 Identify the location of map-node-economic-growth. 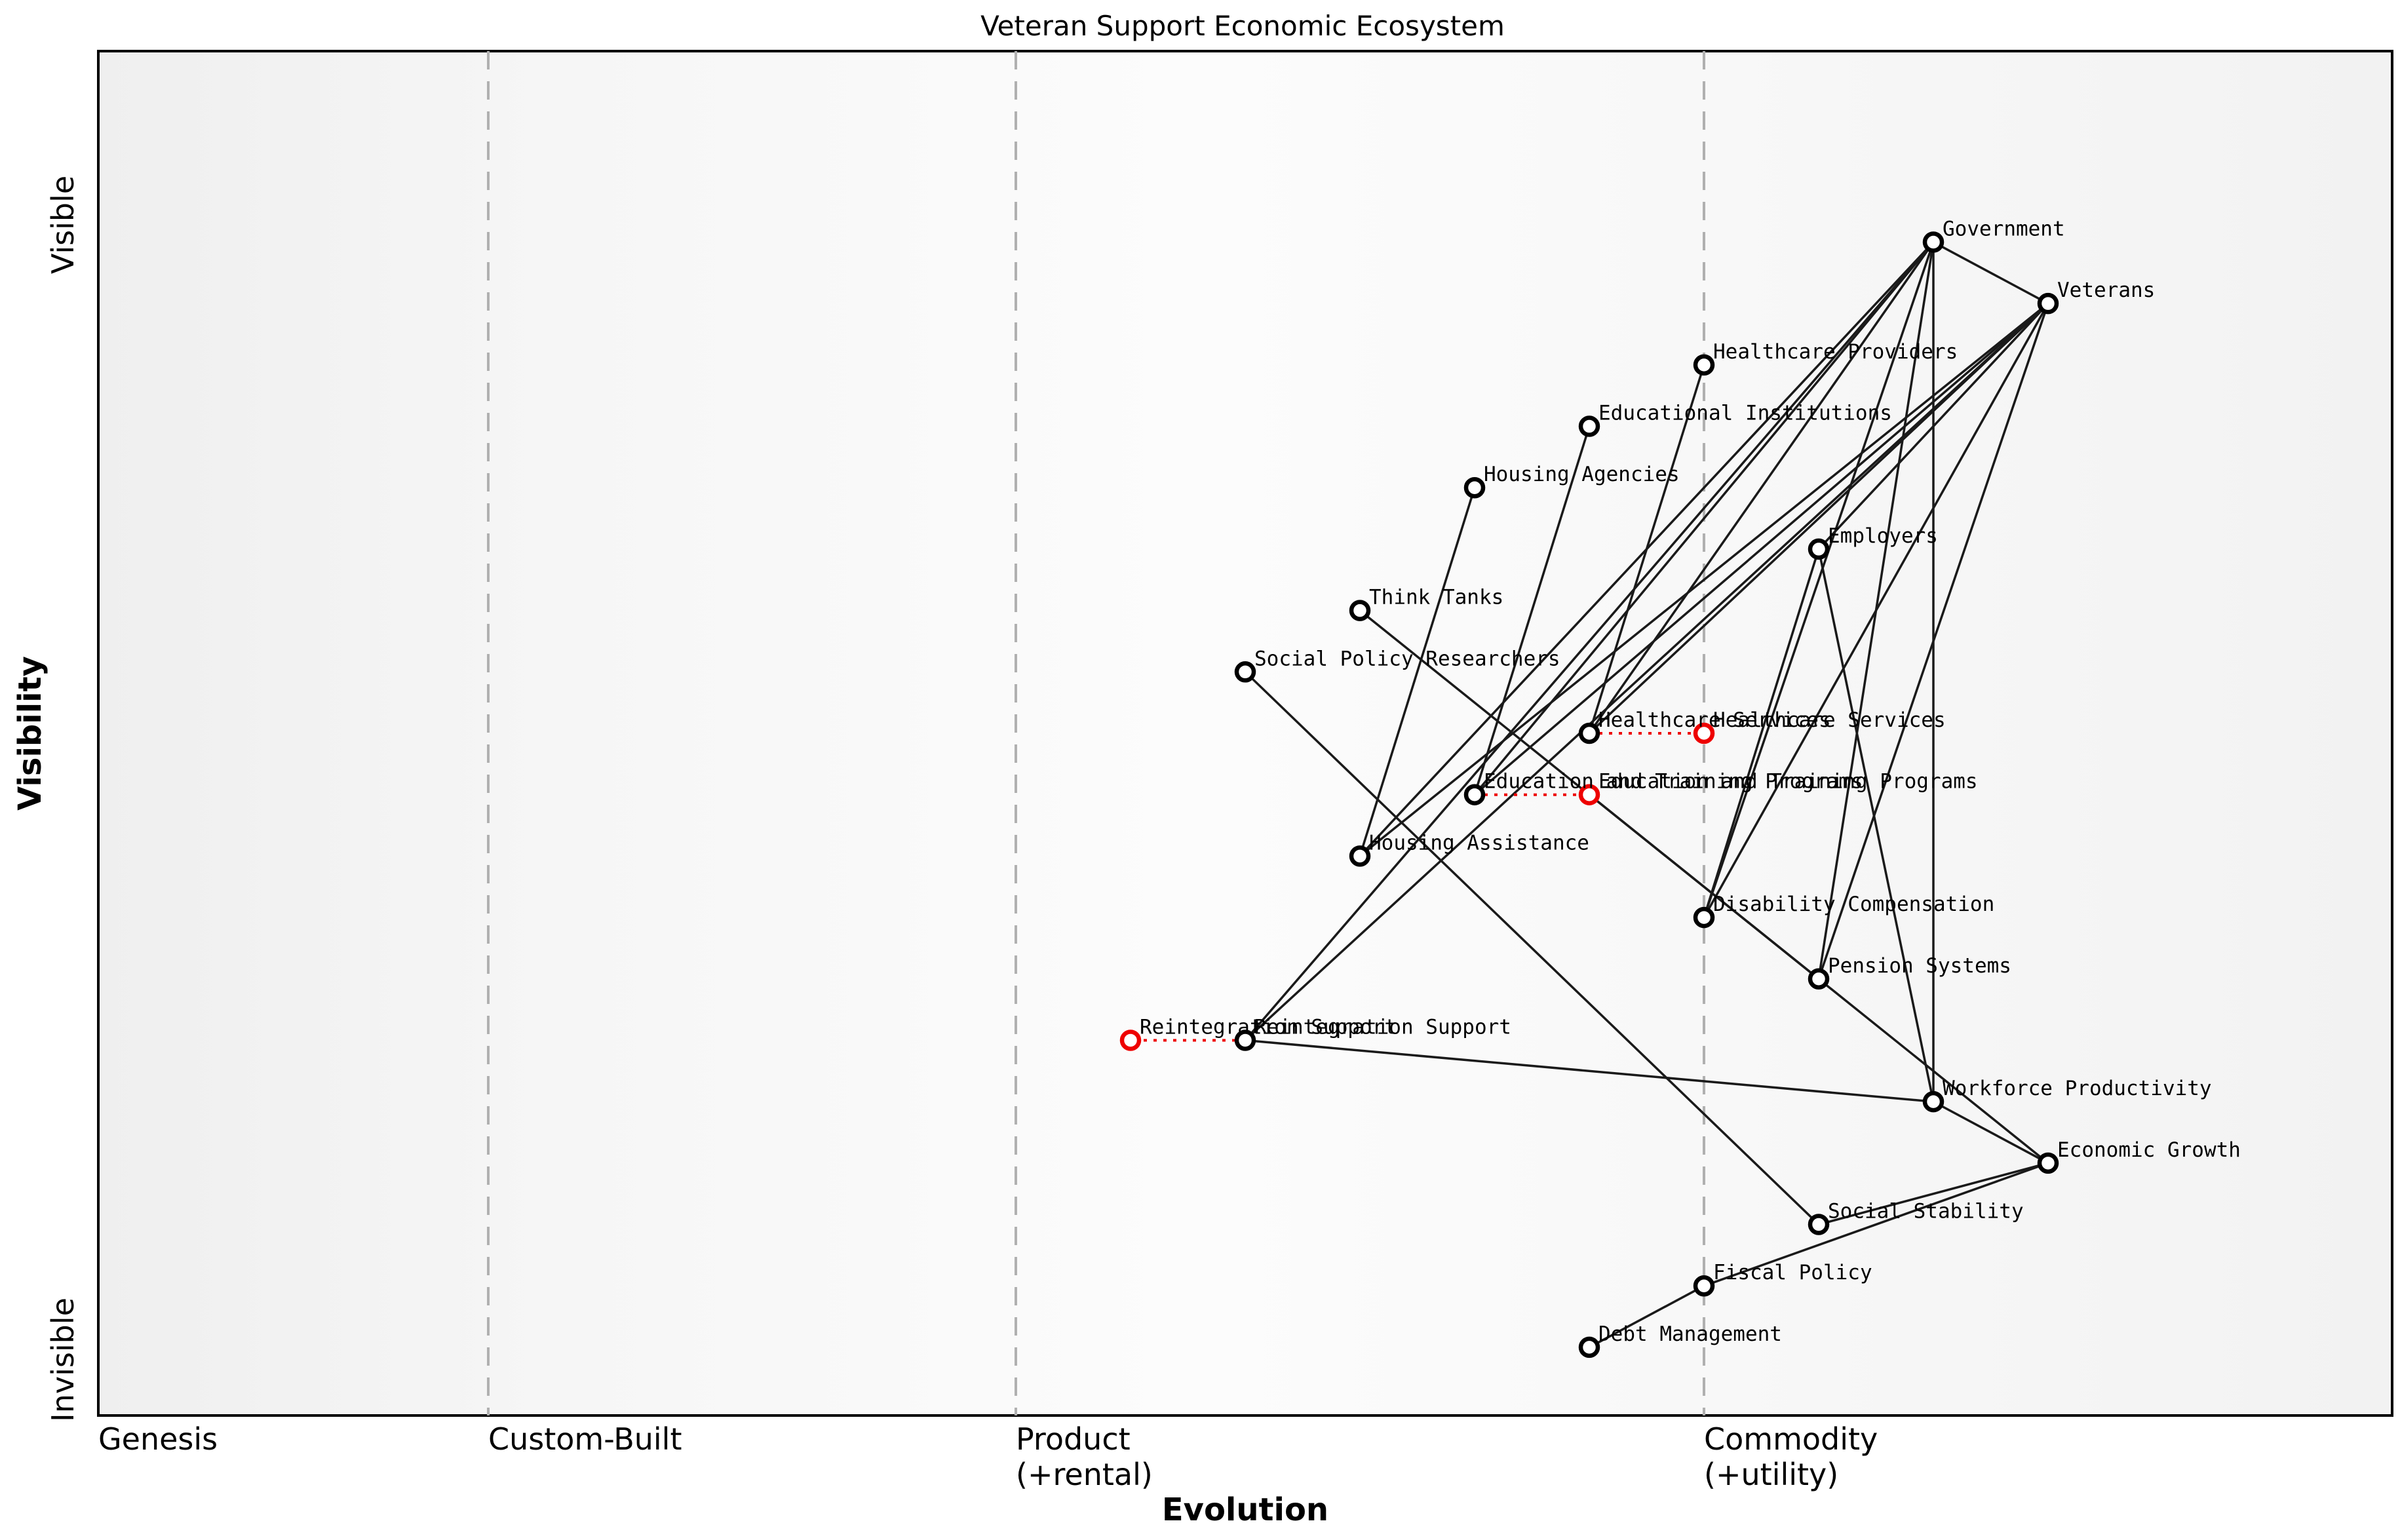
(2048, 1163).